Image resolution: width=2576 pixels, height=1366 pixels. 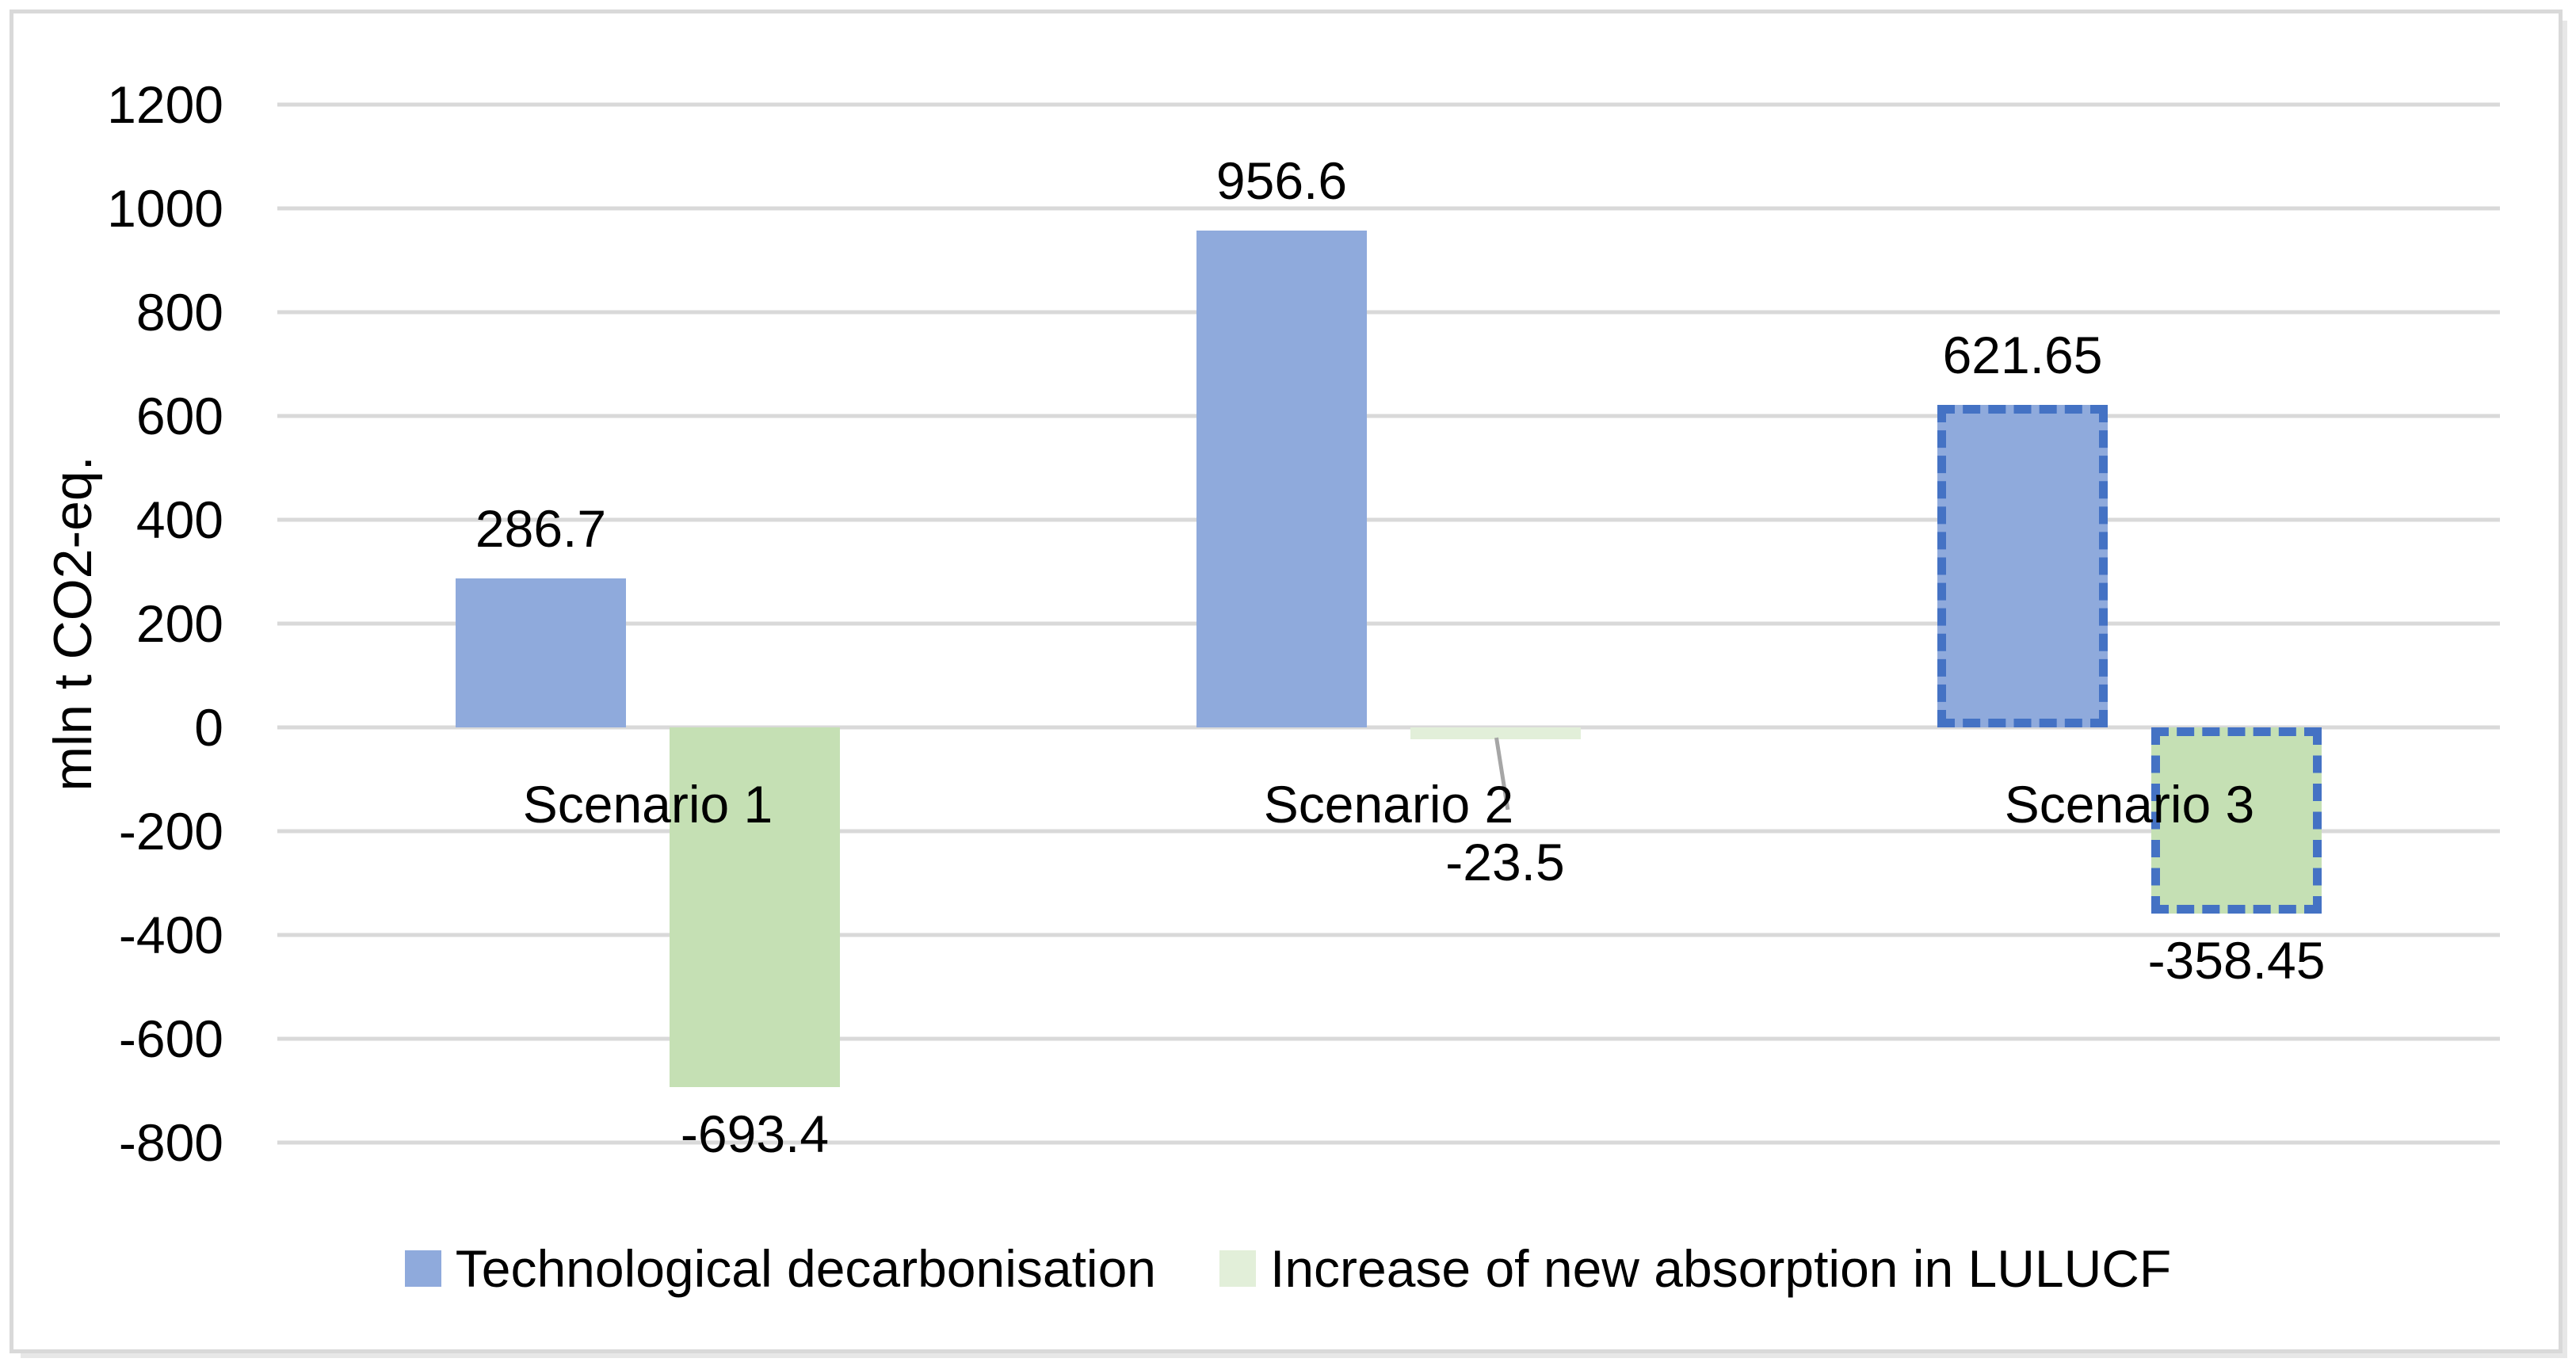 I want to click on y-tick-label-600: 600, so click(x=179, y=416).